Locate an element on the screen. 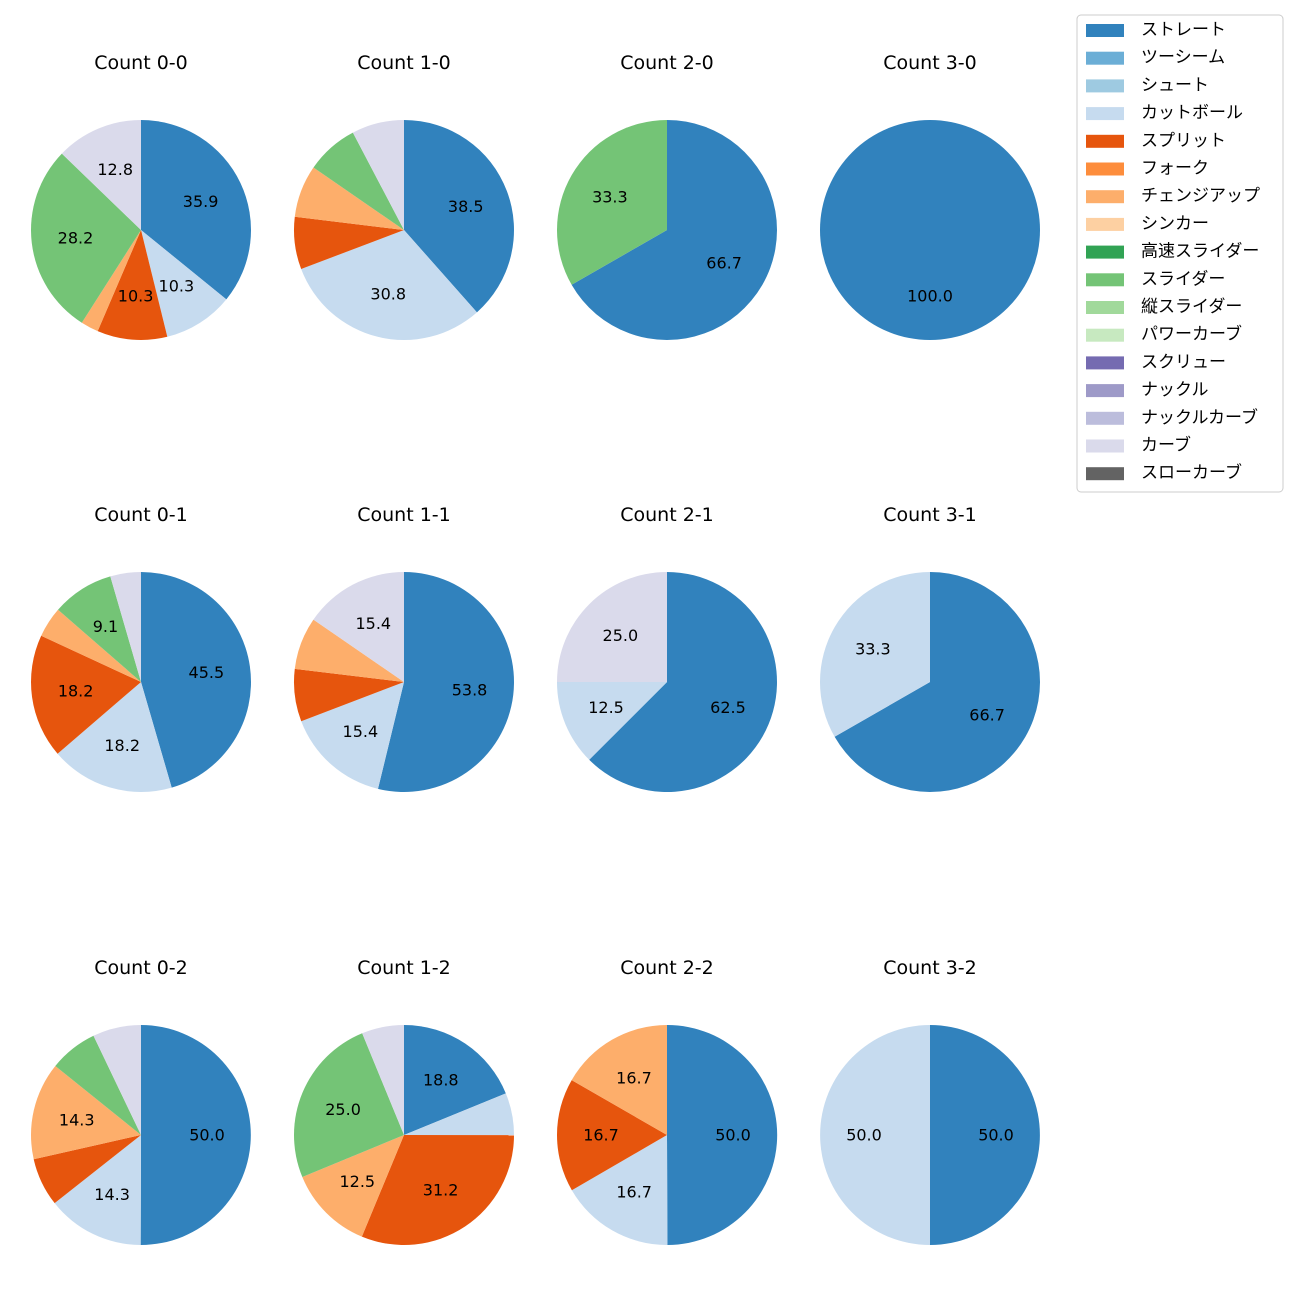 The height and width of the screenshot is (1300, 1300). legend-label: 高速スライダー is located at coordinates (1200, 252).